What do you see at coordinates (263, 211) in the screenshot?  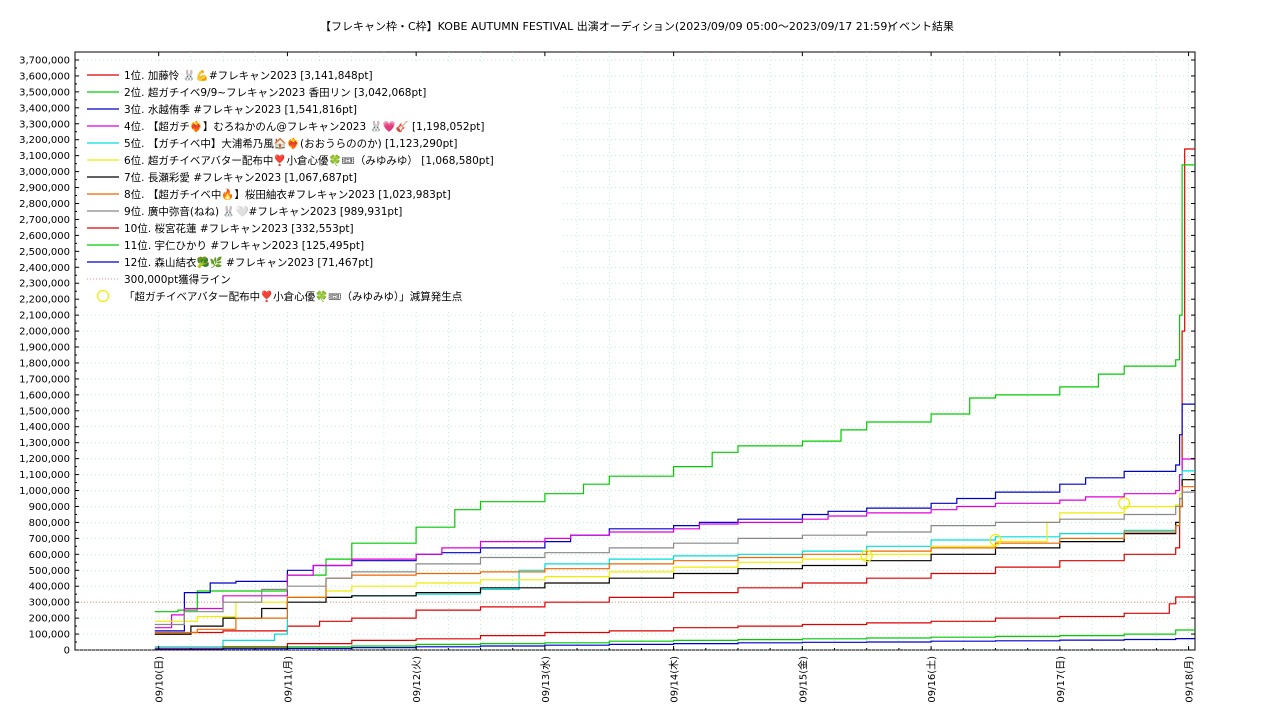 I see `legend-label: 9位. 廣中弥音(ねね) 🐰🤍#フレキャン2023 [989,931pt]` at bounding box center [263, 211].